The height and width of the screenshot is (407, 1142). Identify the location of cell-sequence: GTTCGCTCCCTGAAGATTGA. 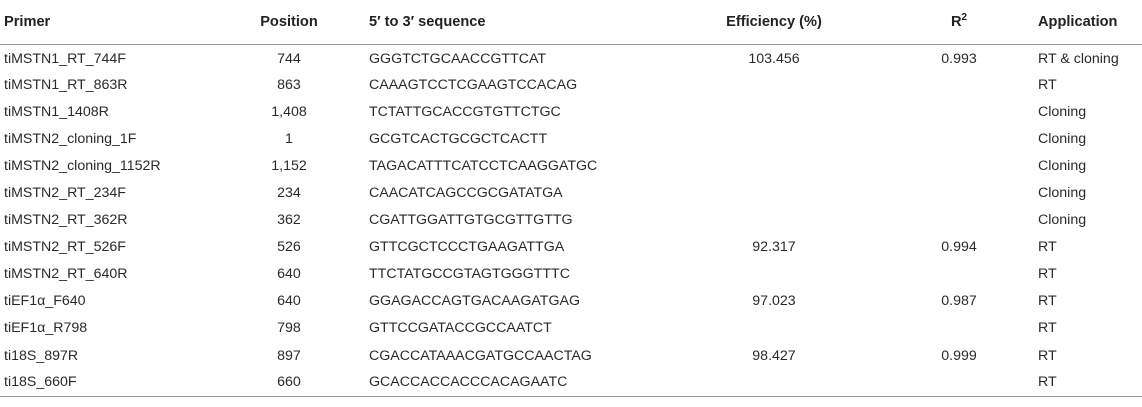
(467, 247).